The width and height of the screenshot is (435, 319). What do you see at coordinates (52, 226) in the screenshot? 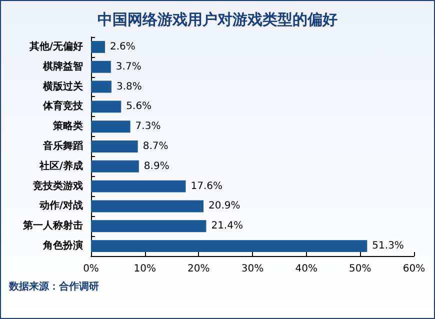
I see `y-tick-label: 第一人称射击` at bounding box center [52, 226].